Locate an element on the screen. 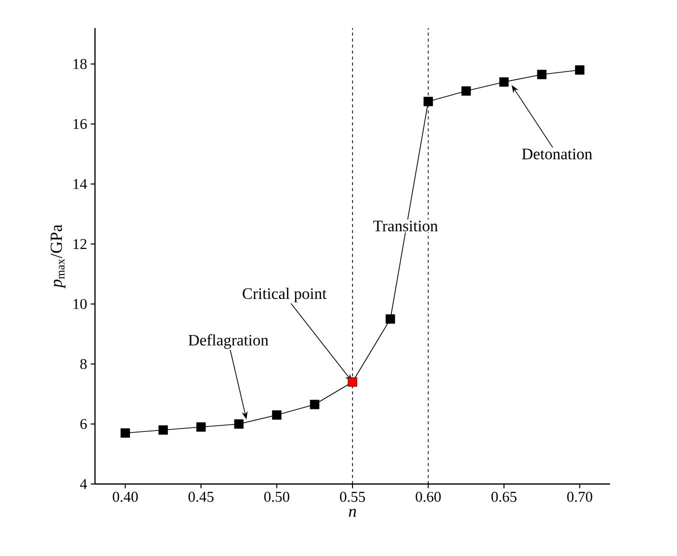 This screenshot has width=677, height=556. annotation: Deflagration is located at coordinates (228, 341).